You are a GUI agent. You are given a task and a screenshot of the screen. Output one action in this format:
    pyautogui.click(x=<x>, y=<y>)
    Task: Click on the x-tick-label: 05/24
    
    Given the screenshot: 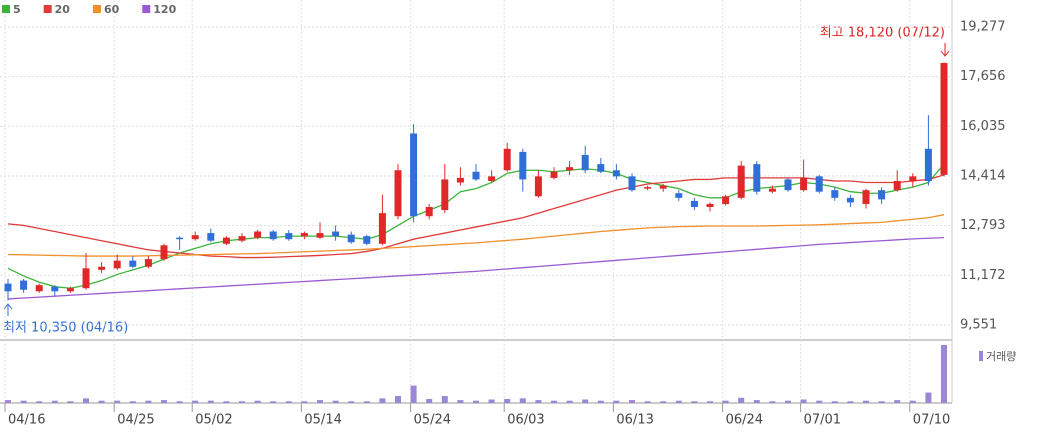 What is the action you would take?
    pyautogui.click(x=432, y=420)
    